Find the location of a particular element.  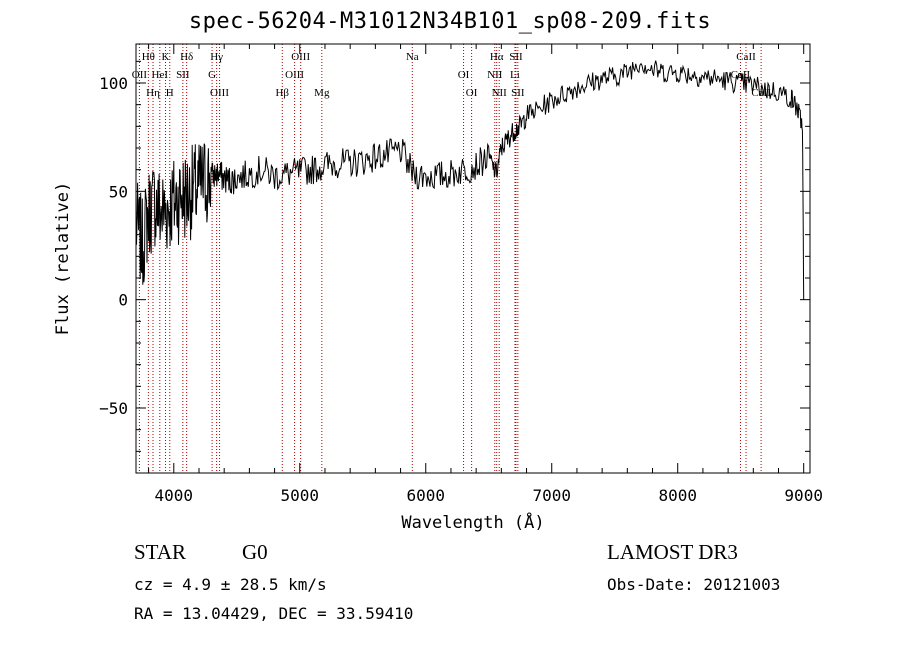

y-tick-label: 0 is located at coordinates (123, 300).